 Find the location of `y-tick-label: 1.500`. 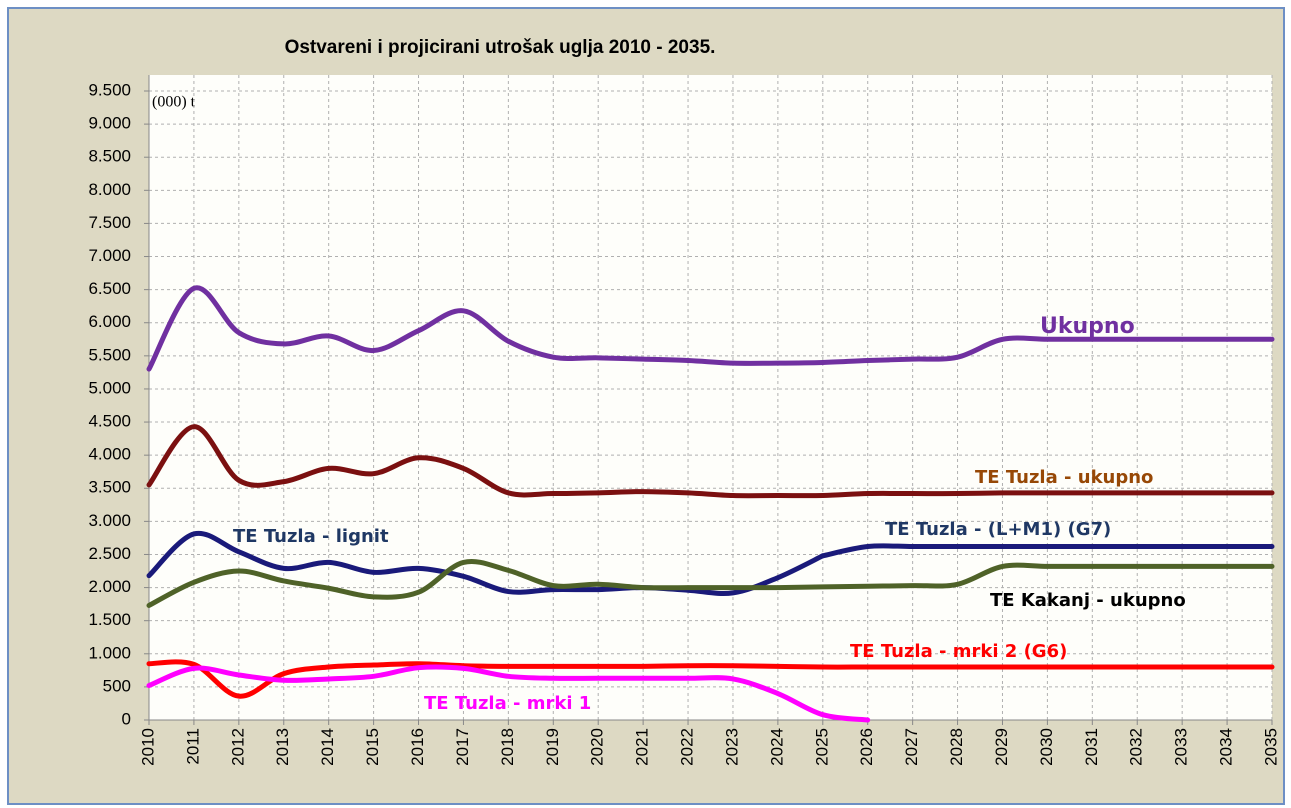

y-tick-label: 1.500 is located at coordinates (109, 619).